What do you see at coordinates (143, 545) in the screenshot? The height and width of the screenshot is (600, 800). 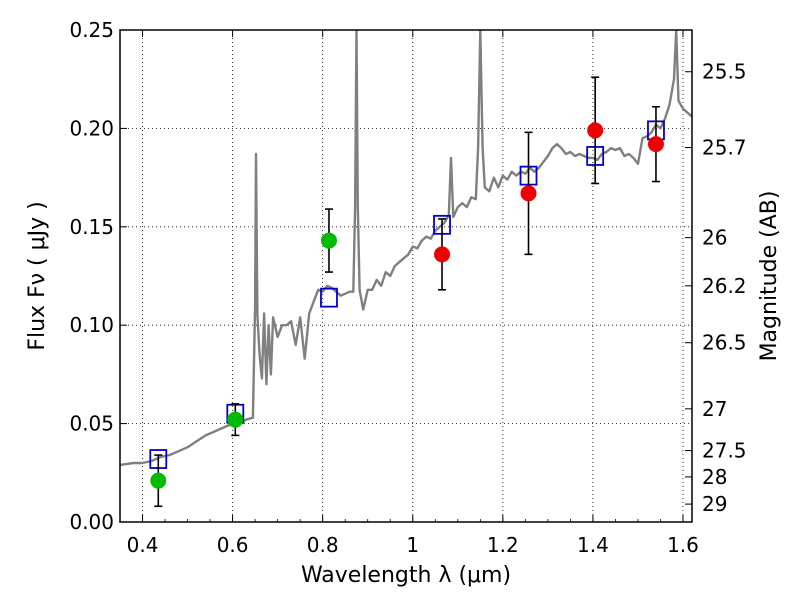 I see `x-tick-label: 0.4` at bounding box center [143, 545].